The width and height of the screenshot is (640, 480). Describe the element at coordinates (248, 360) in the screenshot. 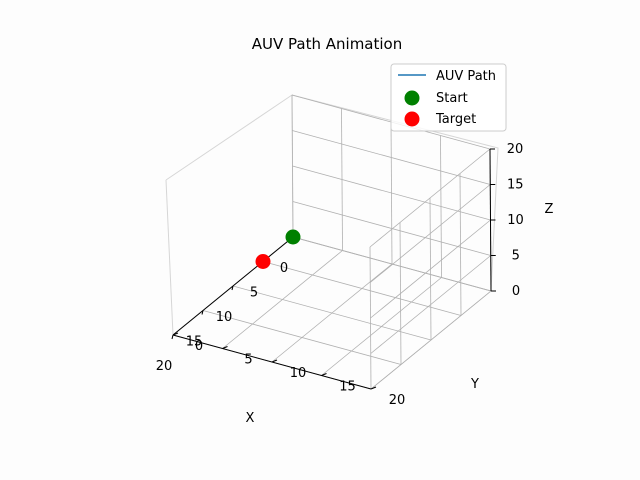

I see `y-tick-label: 5` at that location.